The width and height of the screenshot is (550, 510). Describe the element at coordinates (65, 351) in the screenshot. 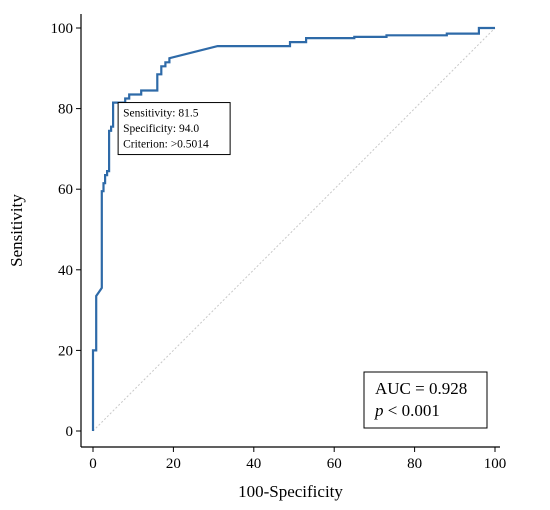

I see `y-tick-label: 20` at that location.